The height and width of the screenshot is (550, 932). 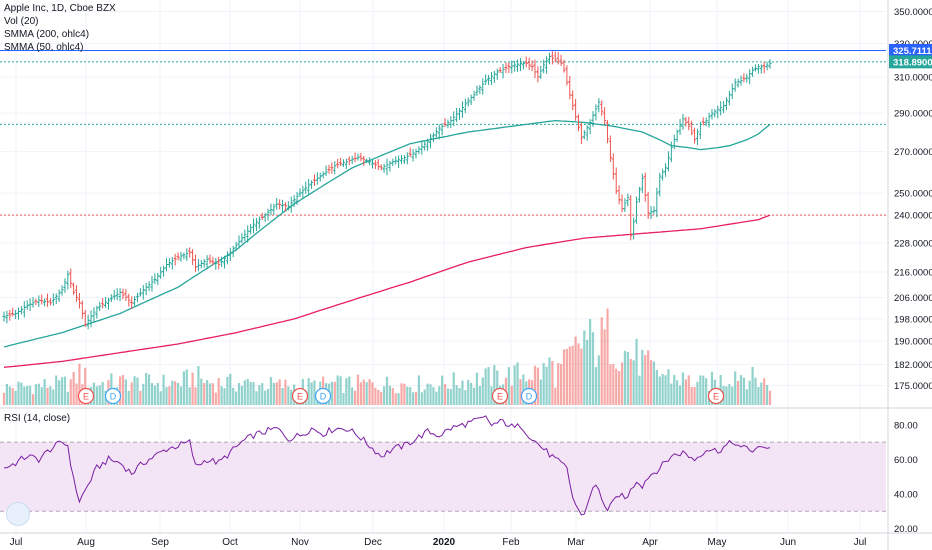 I want to click on tradingview-logo-icon, so click(x=18, y=514).